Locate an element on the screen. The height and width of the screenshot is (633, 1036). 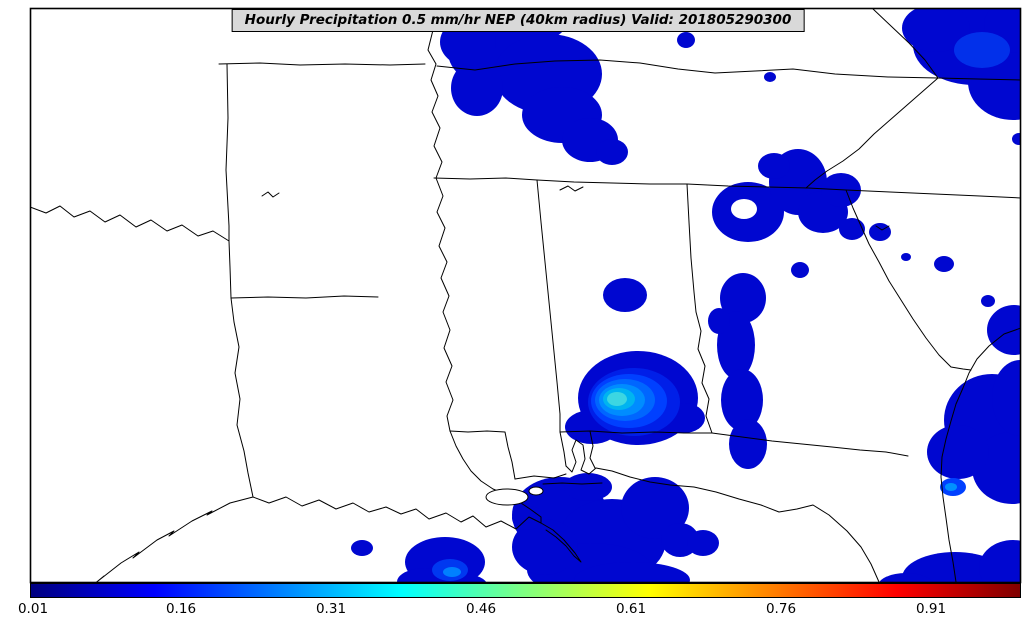
coast-louisiana is located at coordinates (397, 513).